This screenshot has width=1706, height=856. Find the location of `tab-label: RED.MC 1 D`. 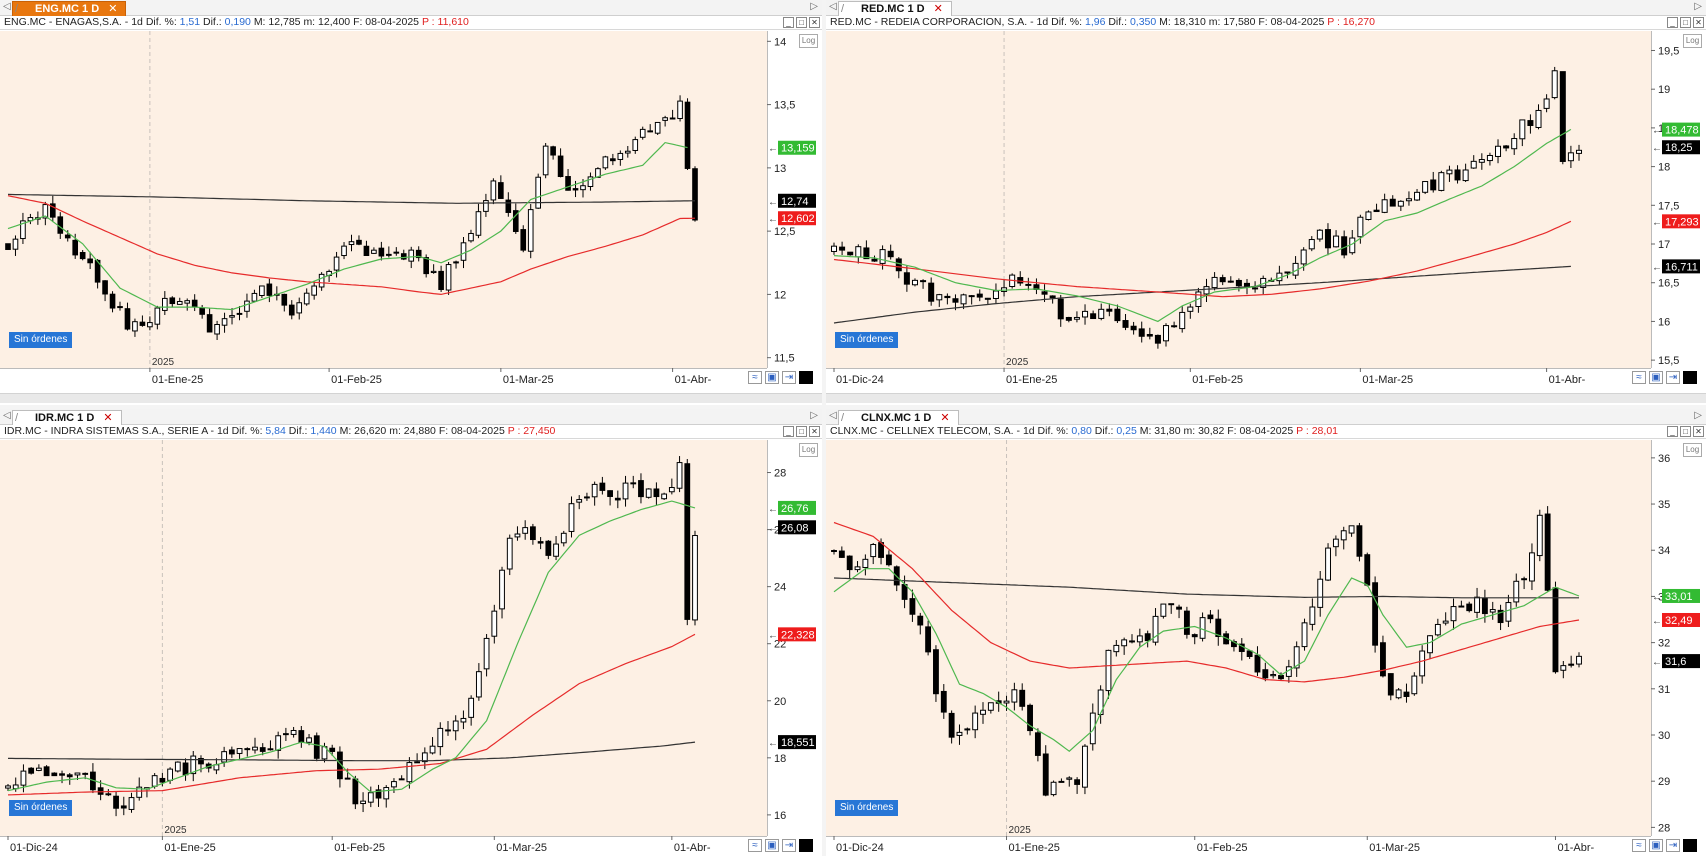

tab-label: RED.MC 1 D is located at coordinates (893, 9).